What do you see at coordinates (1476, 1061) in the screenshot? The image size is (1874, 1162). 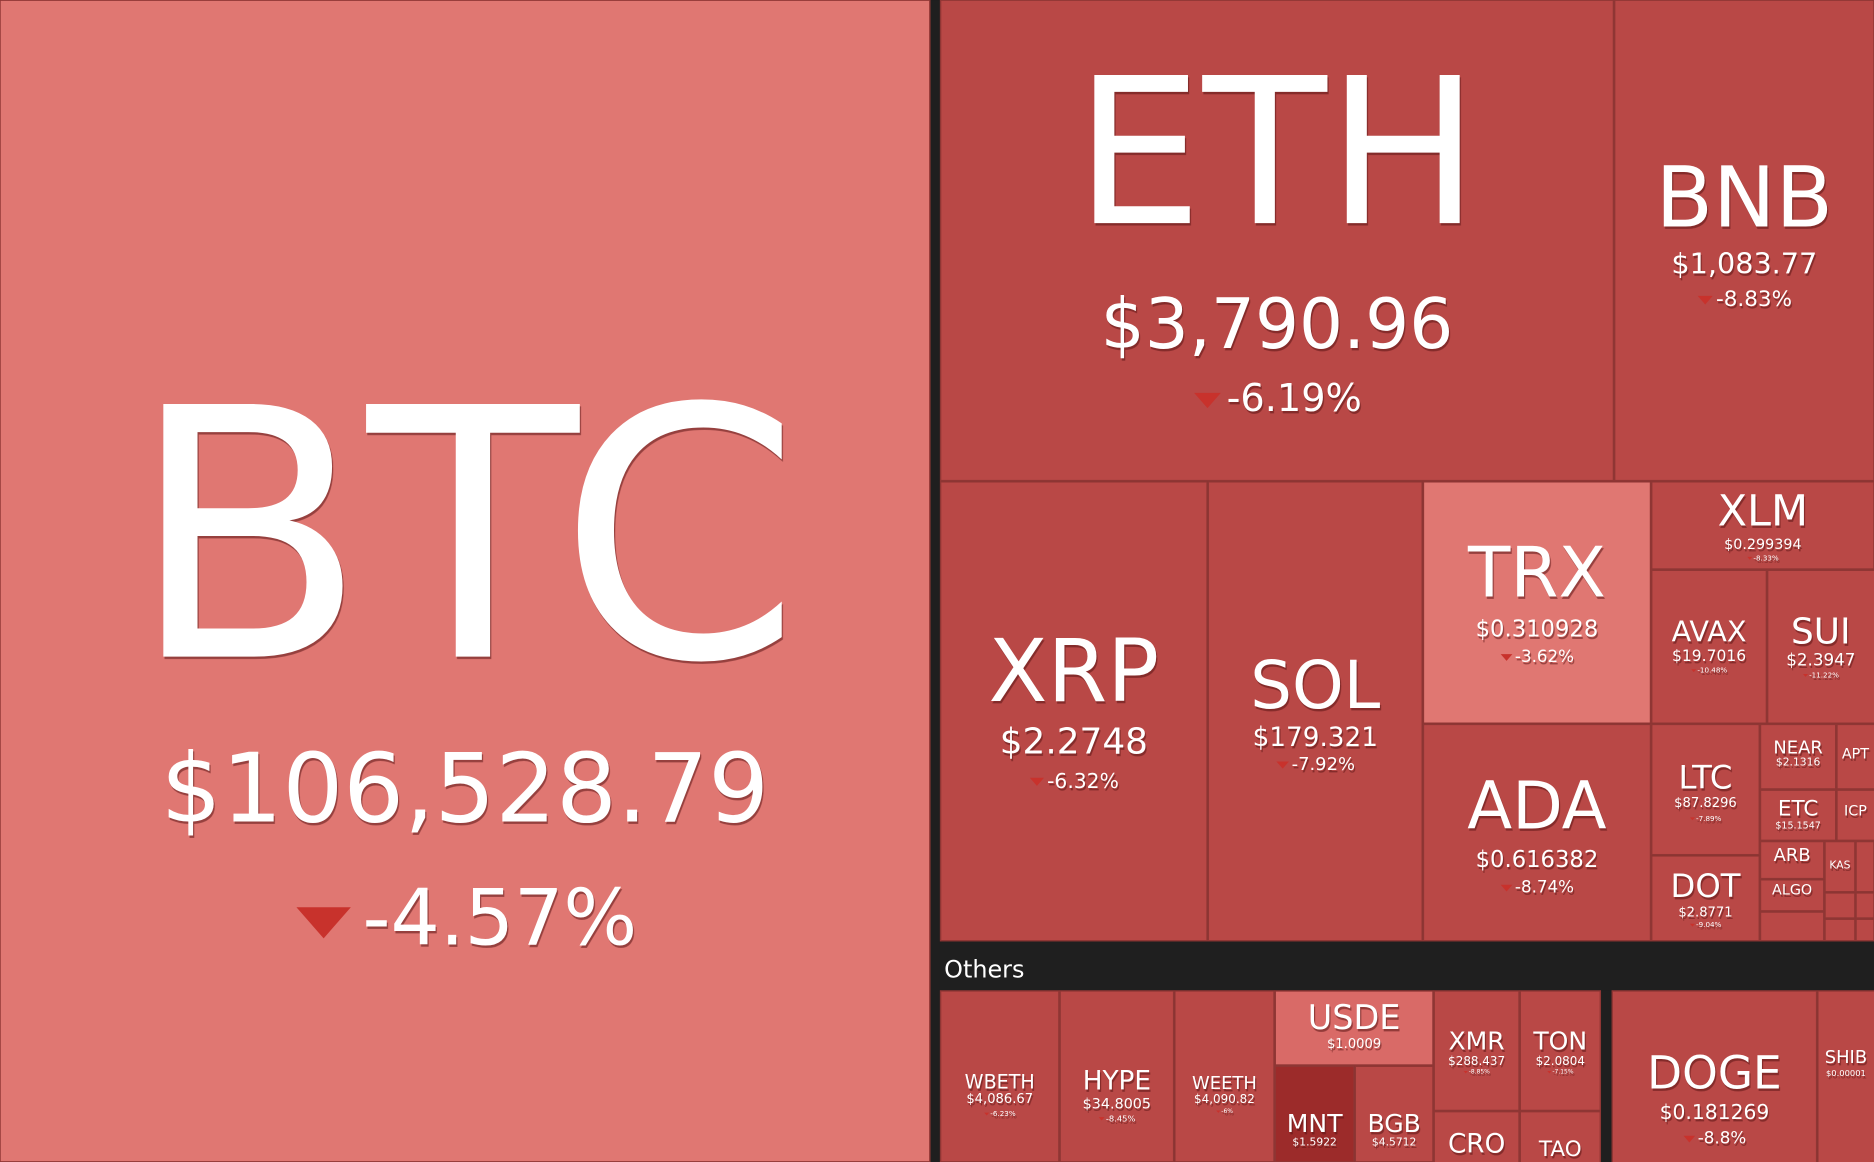 I see `tile-price: $288.437` at bounding box center [1476, 1061].